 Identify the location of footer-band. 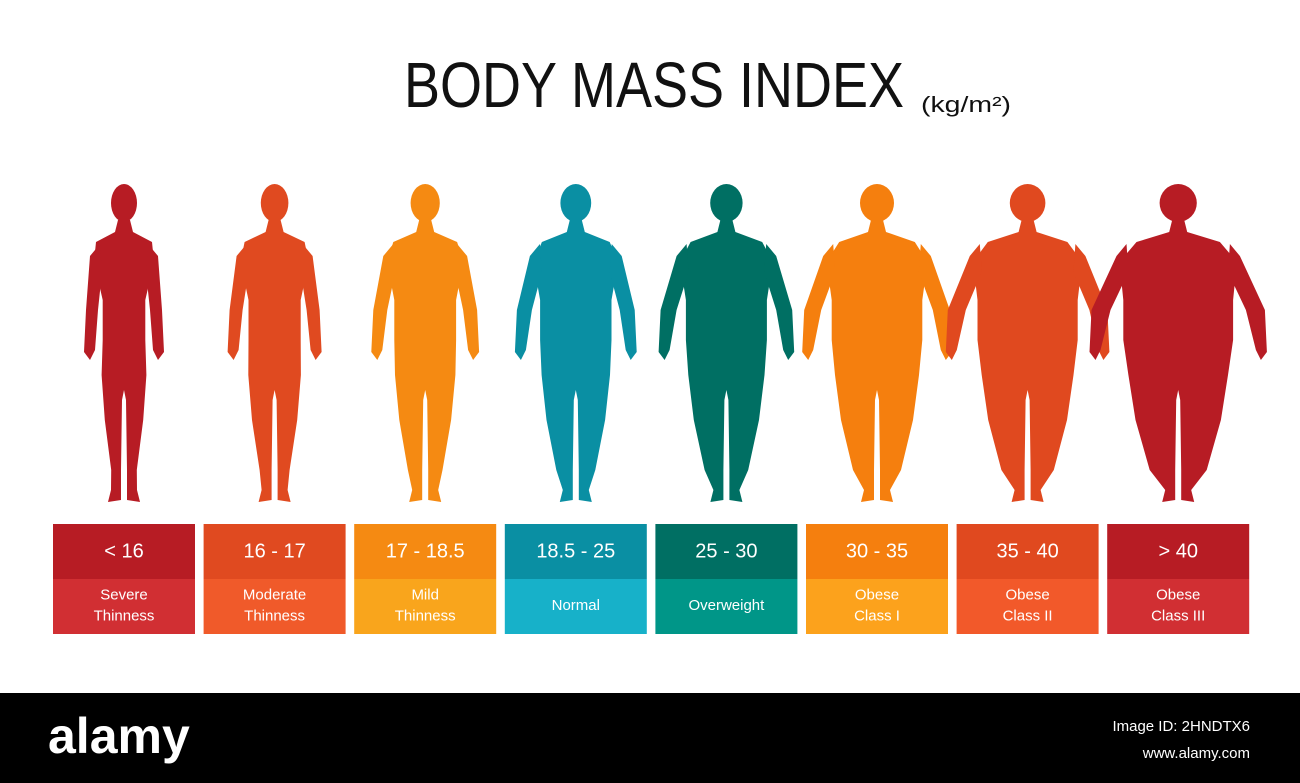
(650, 738).